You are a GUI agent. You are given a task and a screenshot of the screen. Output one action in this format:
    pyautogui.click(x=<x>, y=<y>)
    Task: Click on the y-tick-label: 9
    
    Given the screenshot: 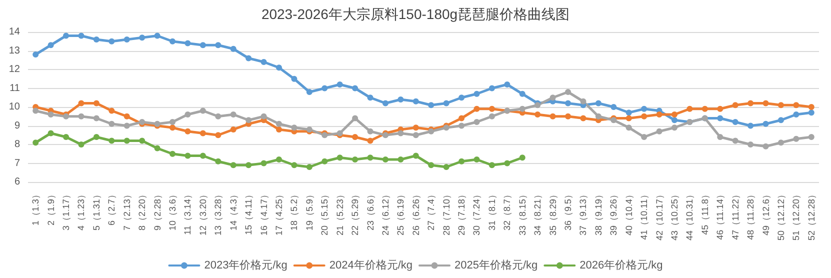 What is the action you would take?
    pyautogui.click(x=17, y=126)
    